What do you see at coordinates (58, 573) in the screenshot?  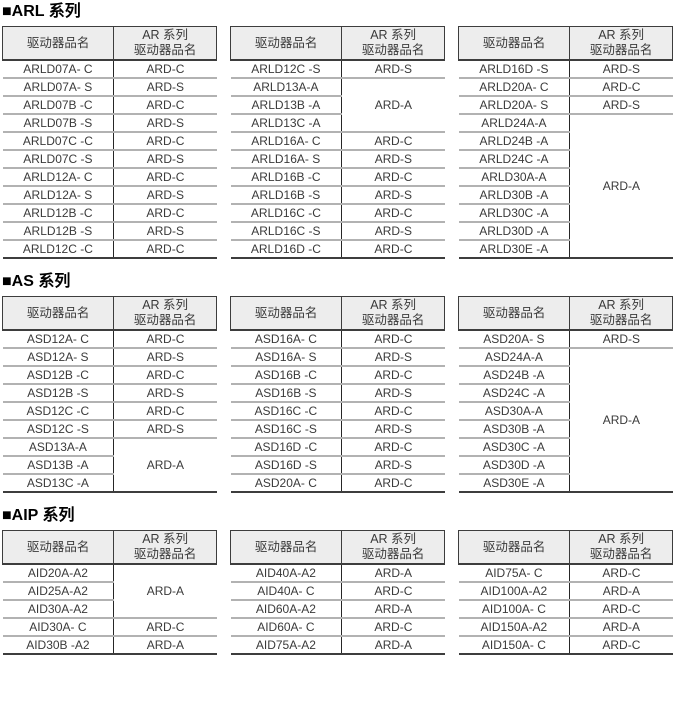 I see `driver-name-cell: AID20A-A2` at bounding box center [58, 573].